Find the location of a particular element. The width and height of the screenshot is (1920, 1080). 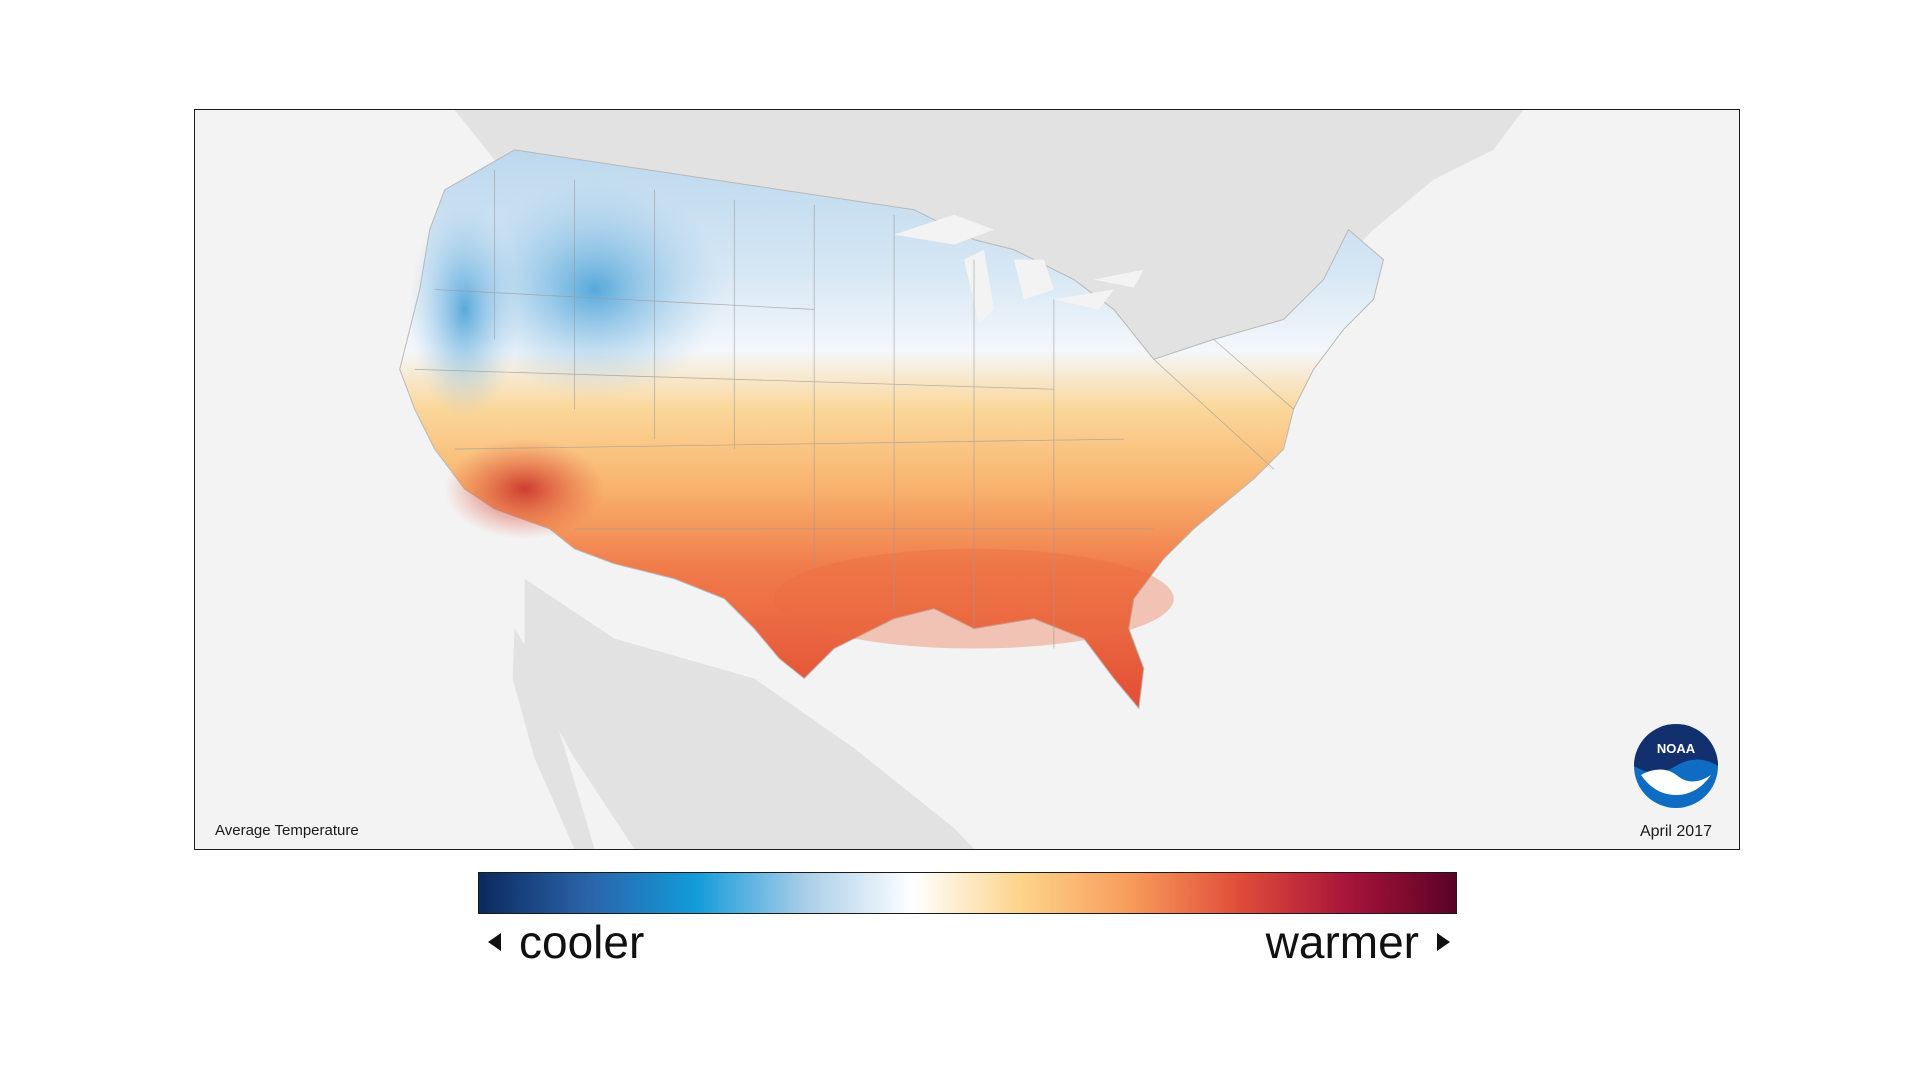

warmer-label: warmer is located at coordinates (1342, 942).